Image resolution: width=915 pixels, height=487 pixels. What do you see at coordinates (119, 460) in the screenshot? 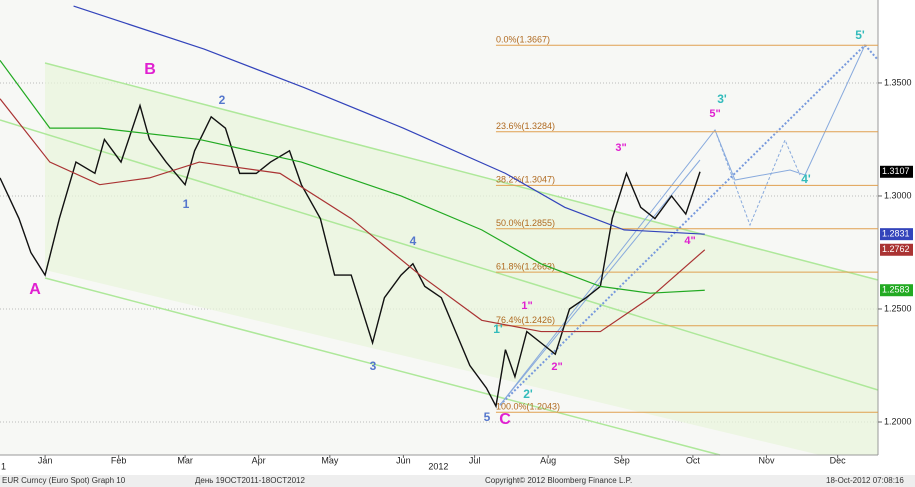
I see `x-tick-label: Feb` at bounding box center [119, 460].